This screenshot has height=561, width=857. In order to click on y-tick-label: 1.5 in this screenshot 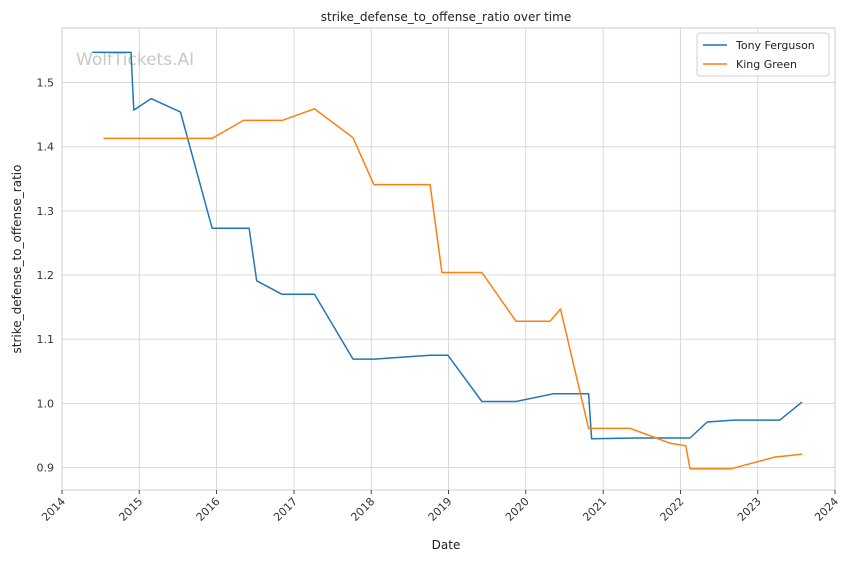, I will do `click(46, 83)`.